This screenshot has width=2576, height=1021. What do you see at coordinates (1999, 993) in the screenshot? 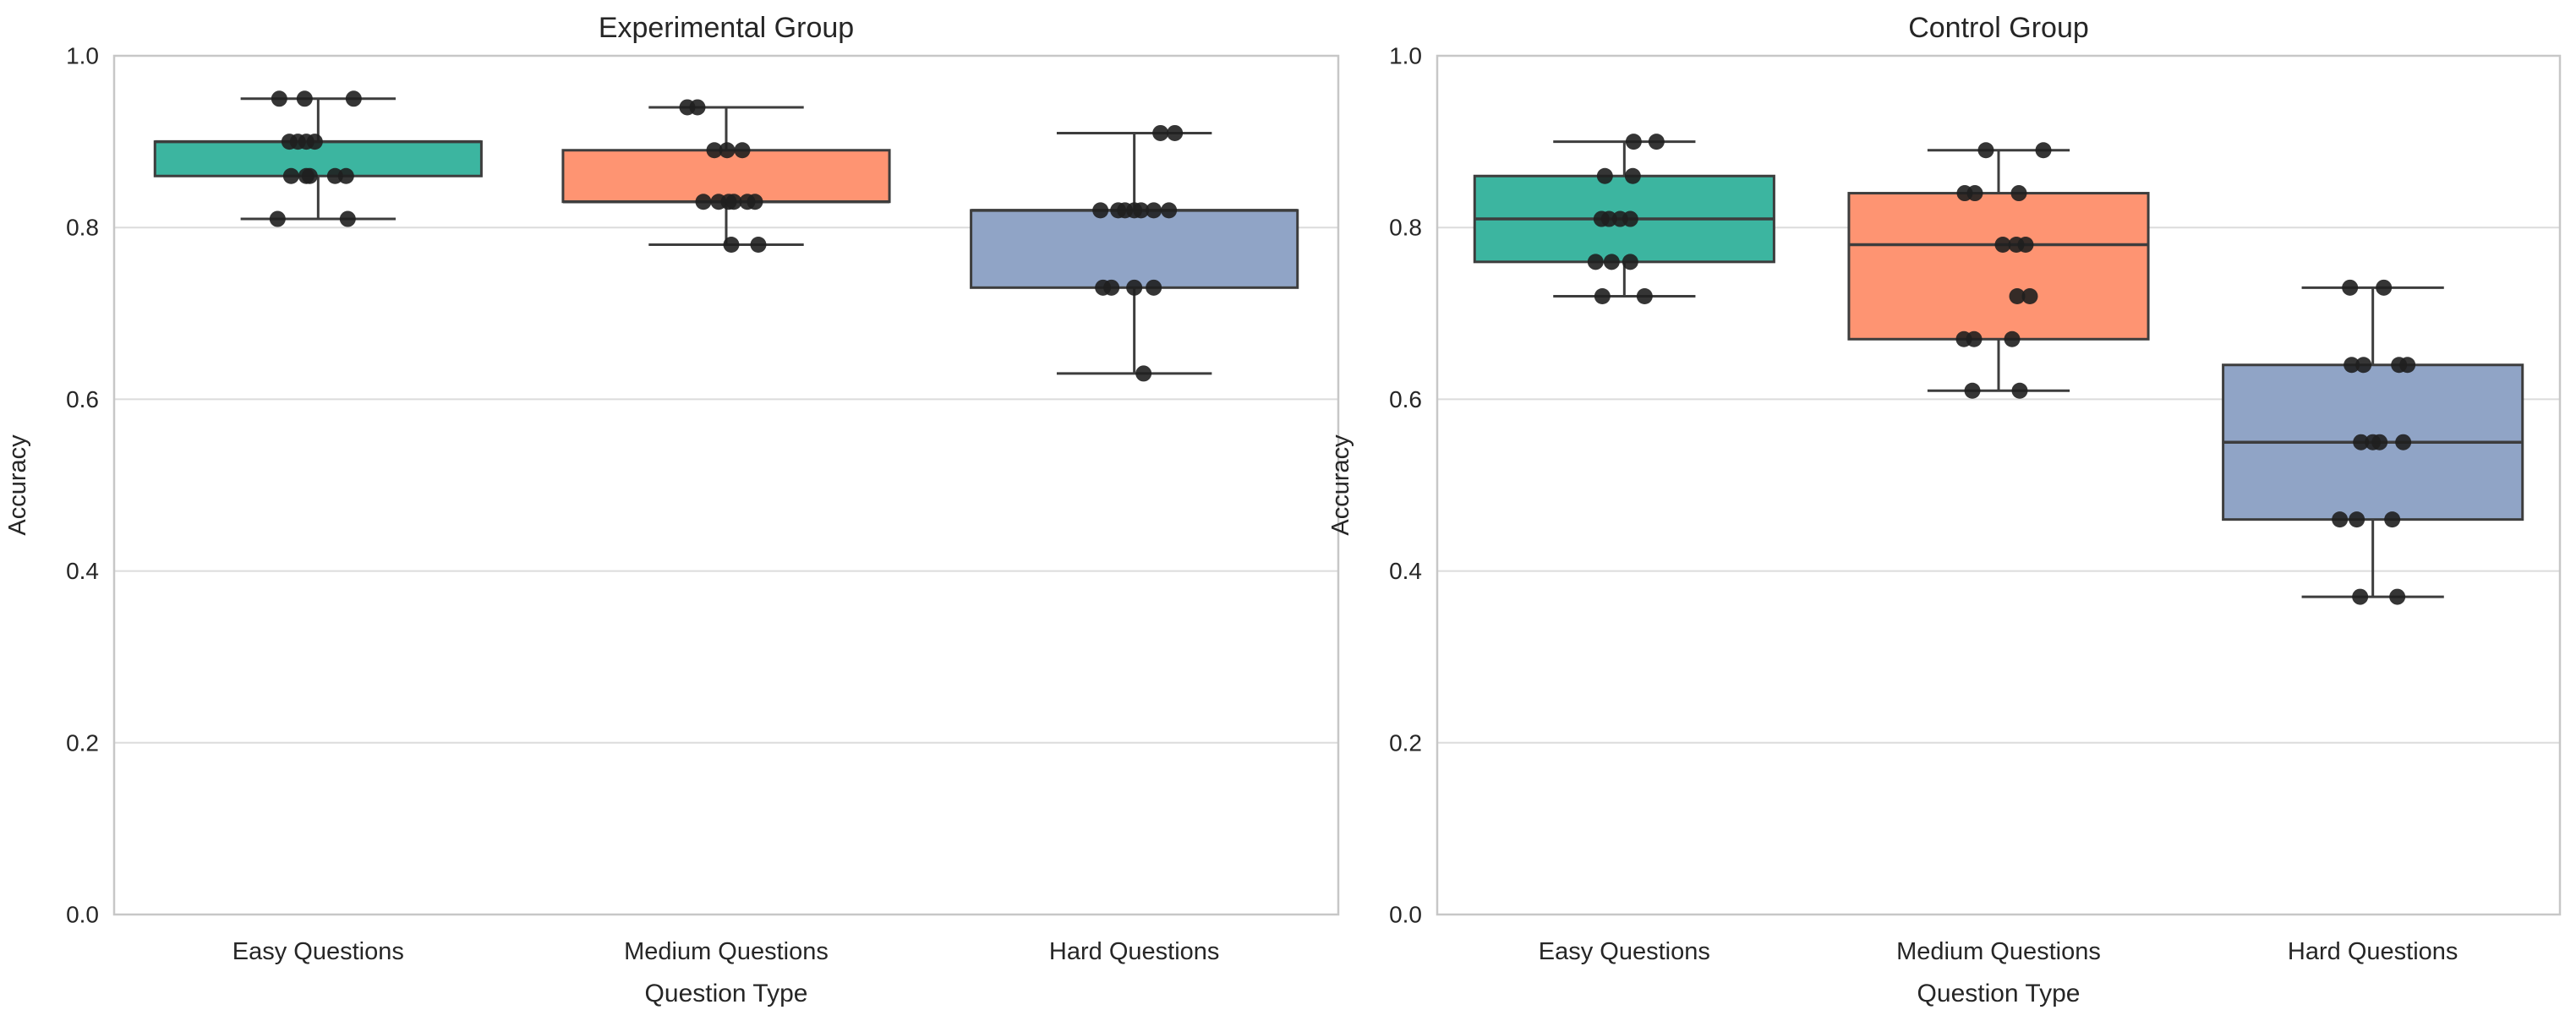
I see `x-axis-label: Question Type` at bounding box center [1999, 993].